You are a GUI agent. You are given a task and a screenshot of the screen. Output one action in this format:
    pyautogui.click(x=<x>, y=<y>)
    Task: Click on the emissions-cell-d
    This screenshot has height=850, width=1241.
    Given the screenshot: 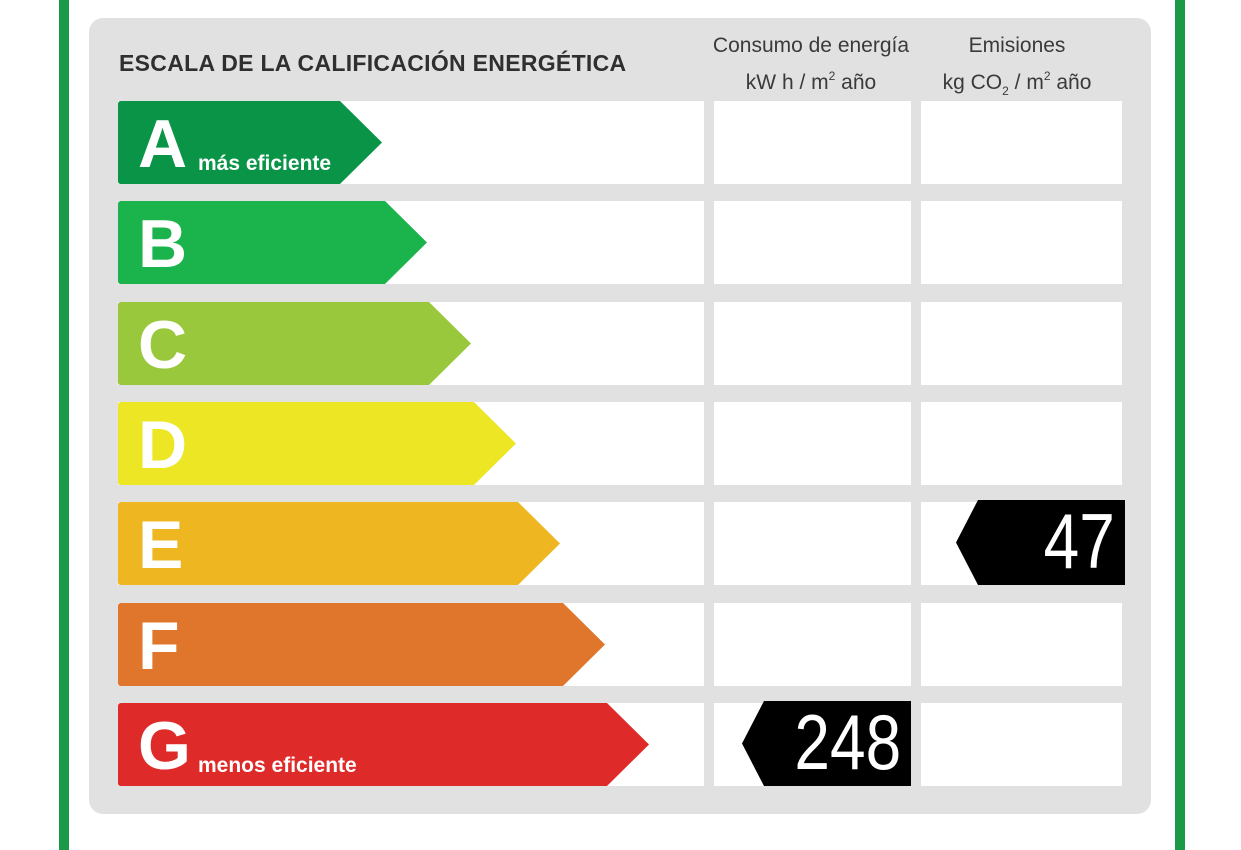 What is the action you would take?
    pyautogui.click(x=1021, y=443)
    